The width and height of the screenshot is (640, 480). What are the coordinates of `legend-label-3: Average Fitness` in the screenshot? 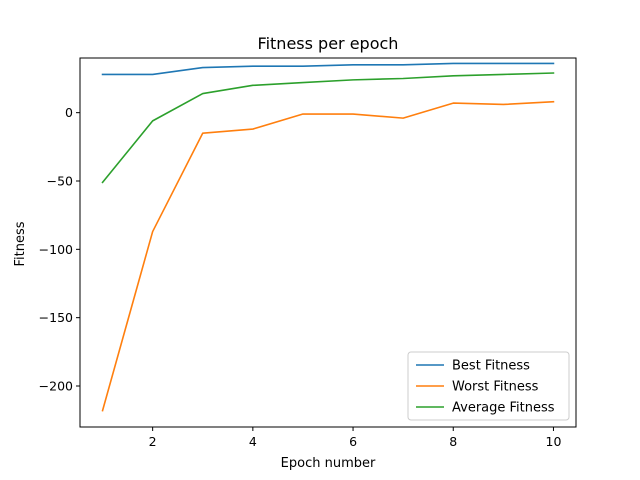 It's located at (503, 408).